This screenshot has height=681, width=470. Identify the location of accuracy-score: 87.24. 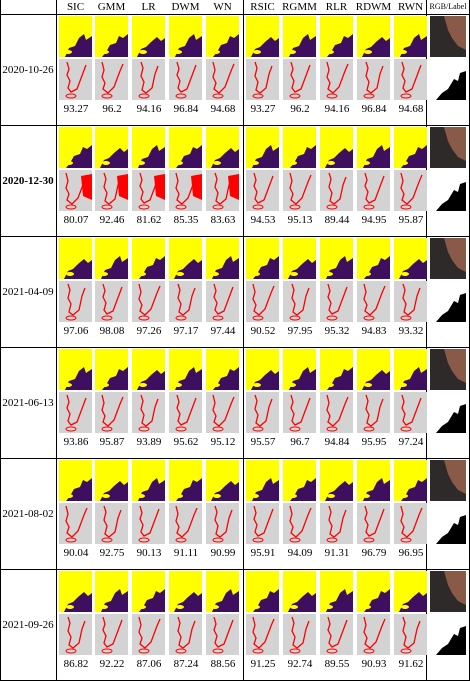
(186, 664).